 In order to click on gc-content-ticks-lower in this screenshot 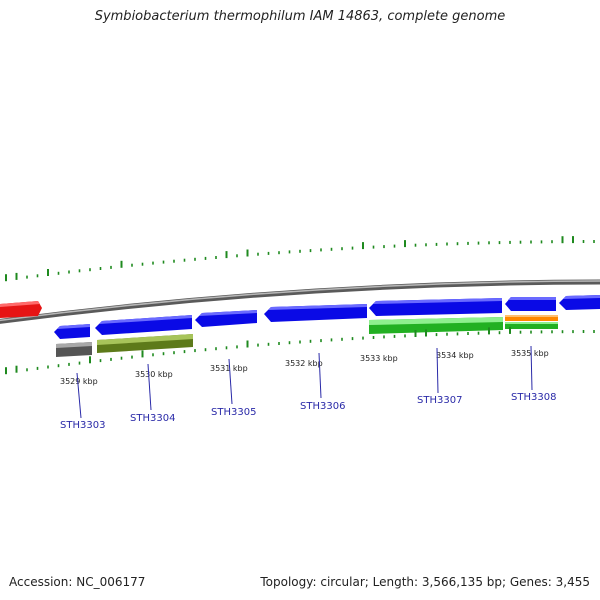, I will do `click(300, 350)`.